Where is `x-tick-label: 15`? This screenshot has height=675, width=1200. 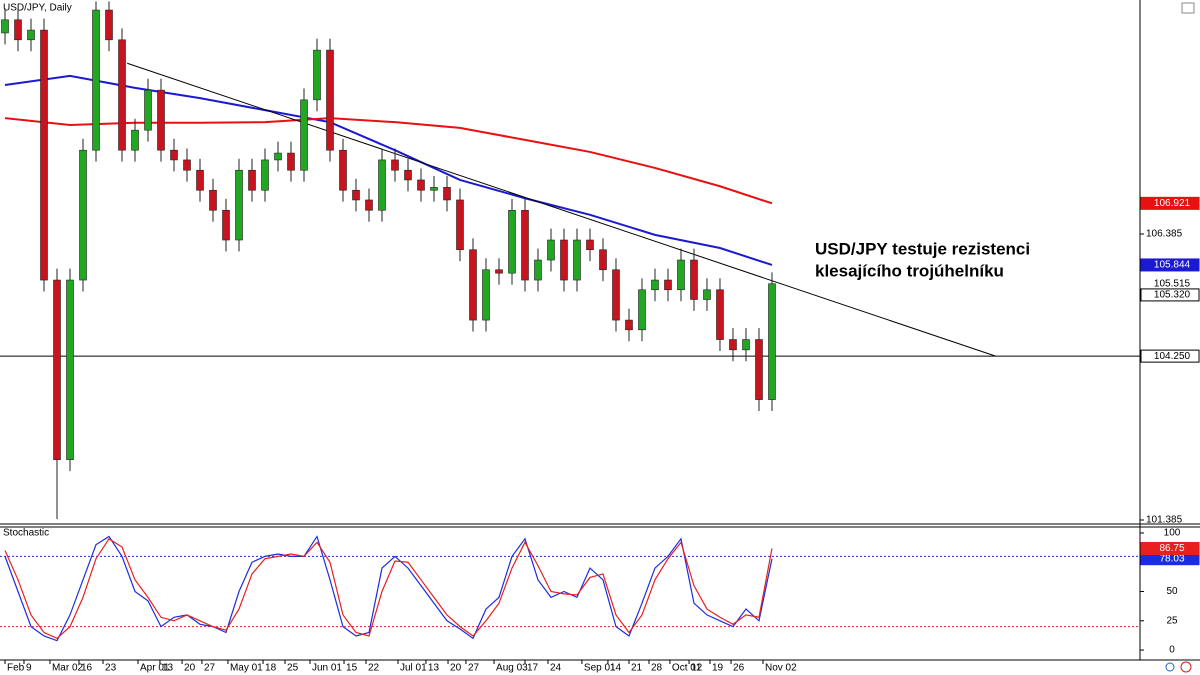 x-tick-label: 15 is located at coordinates (352, 668).